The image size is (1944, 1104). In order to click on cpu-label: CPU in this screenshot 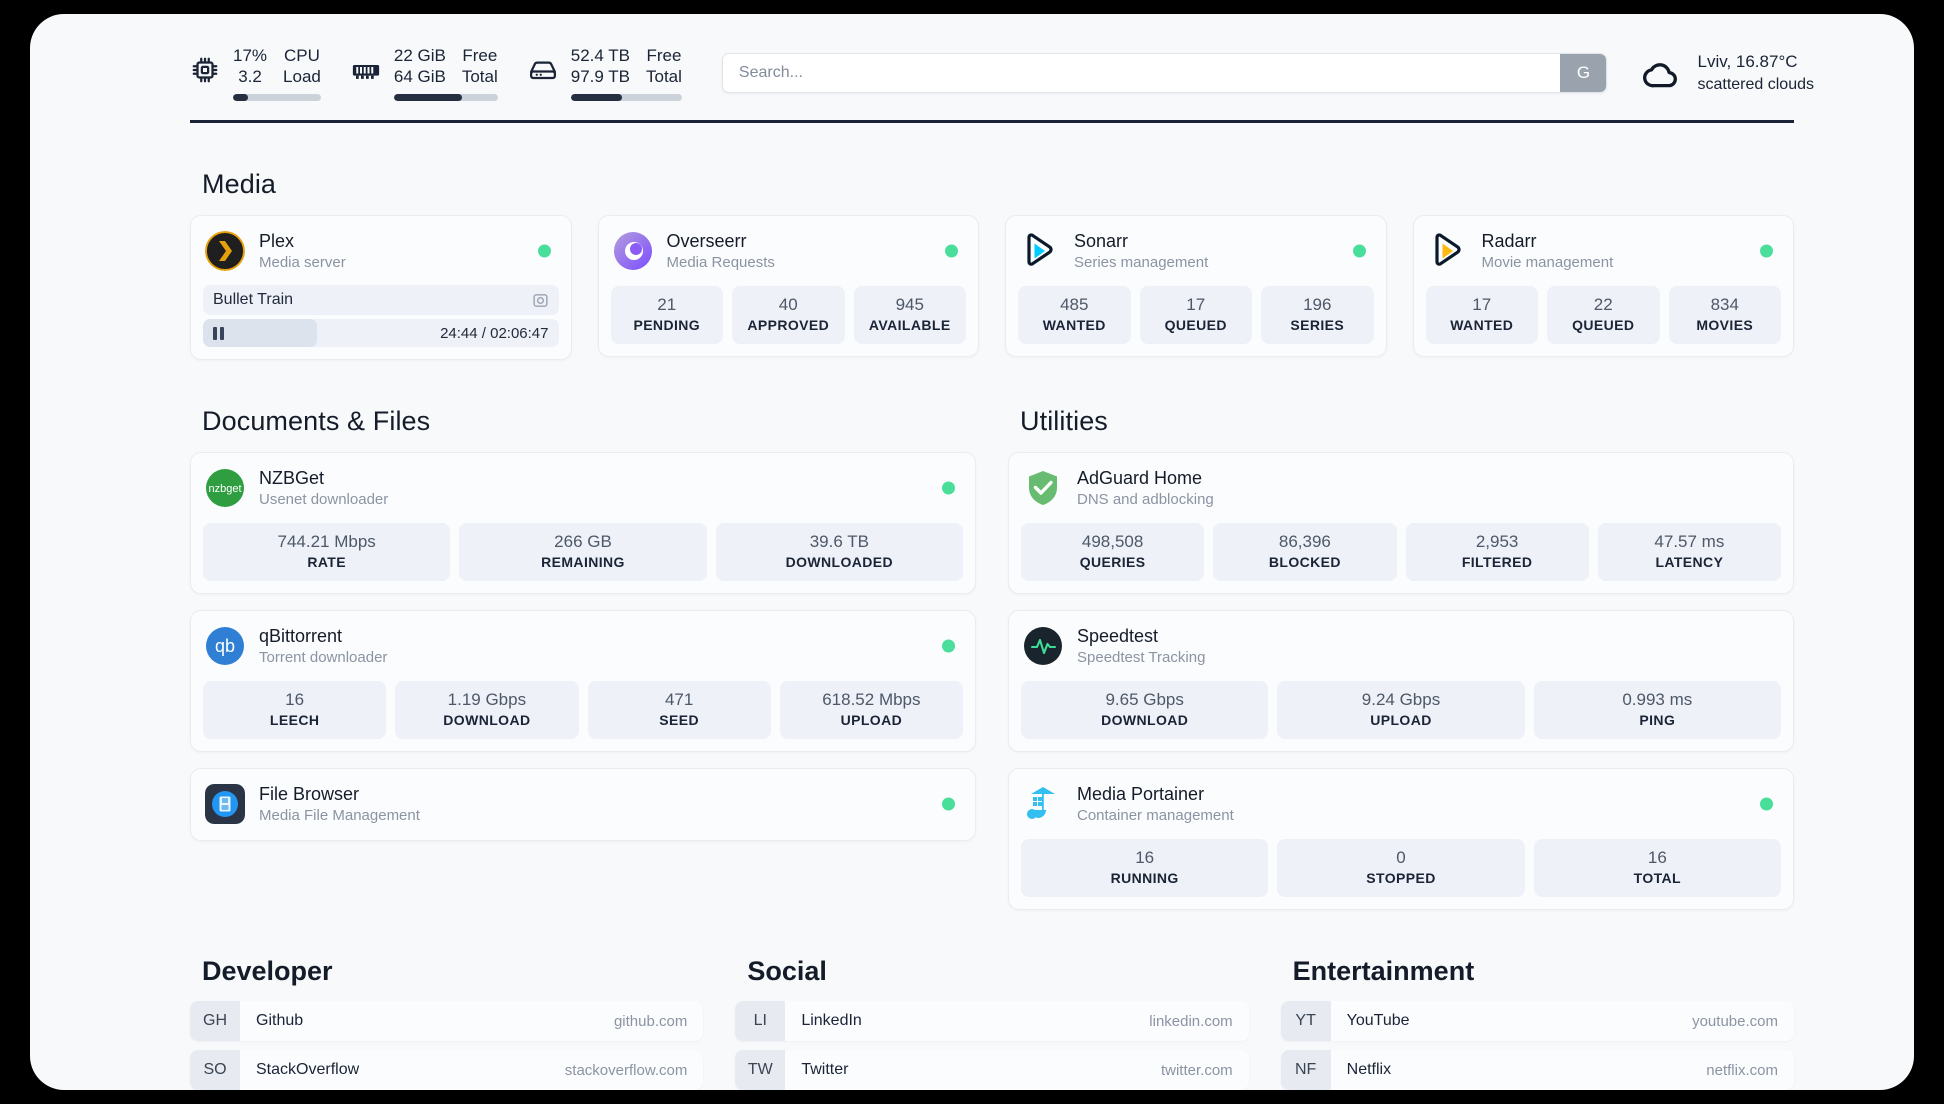, I will do `click(301, 55)`.